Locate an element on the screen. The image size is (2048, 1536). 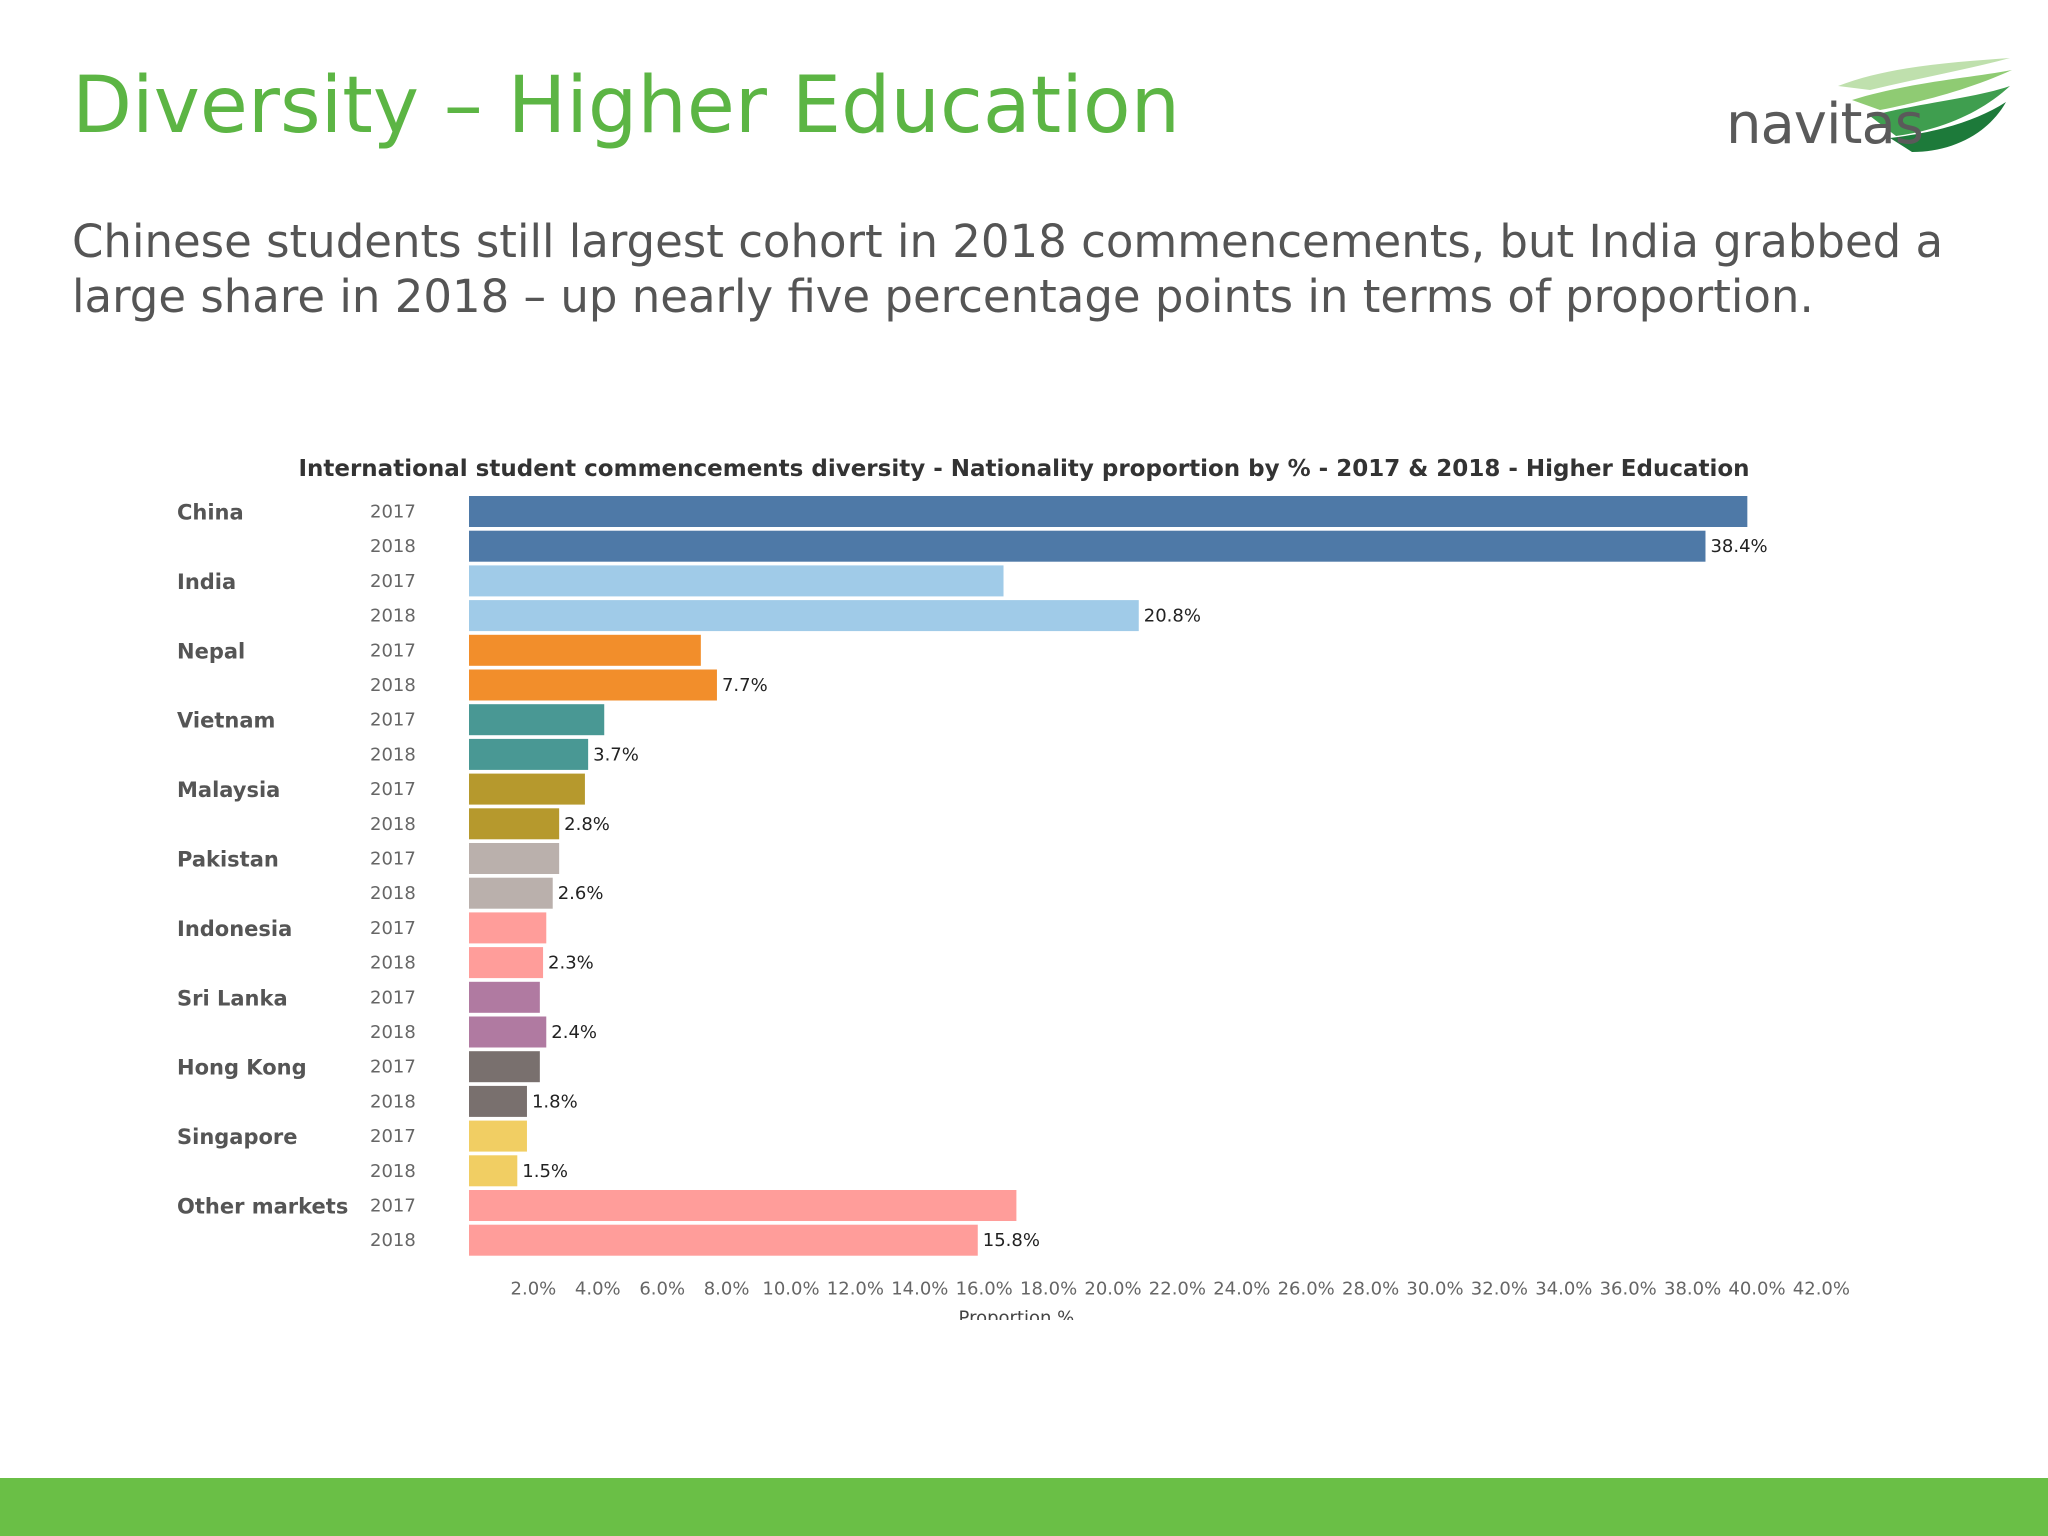
bar-india-2018 is located at coordinates (804, 616).